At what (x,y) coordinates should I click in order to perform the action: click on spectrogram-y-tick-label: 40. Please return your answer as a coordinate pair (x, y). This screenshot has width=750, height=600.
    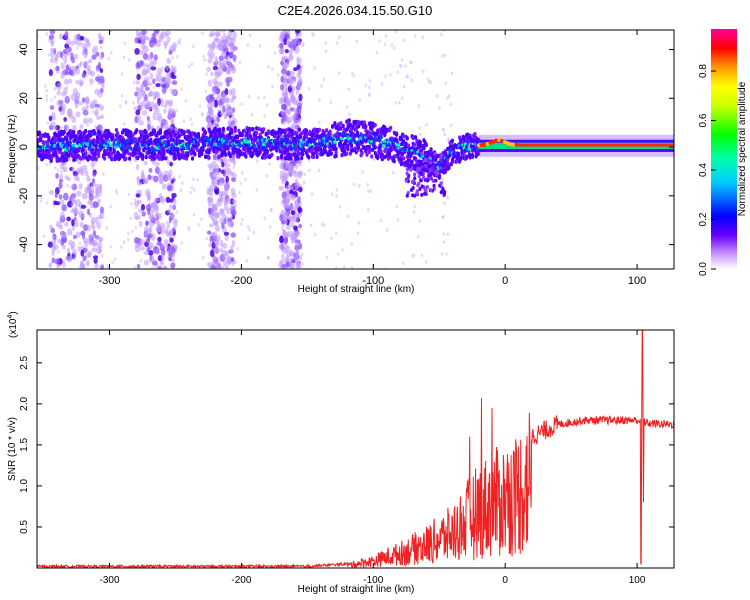
    Looking at the image, I should click on (24, 49).